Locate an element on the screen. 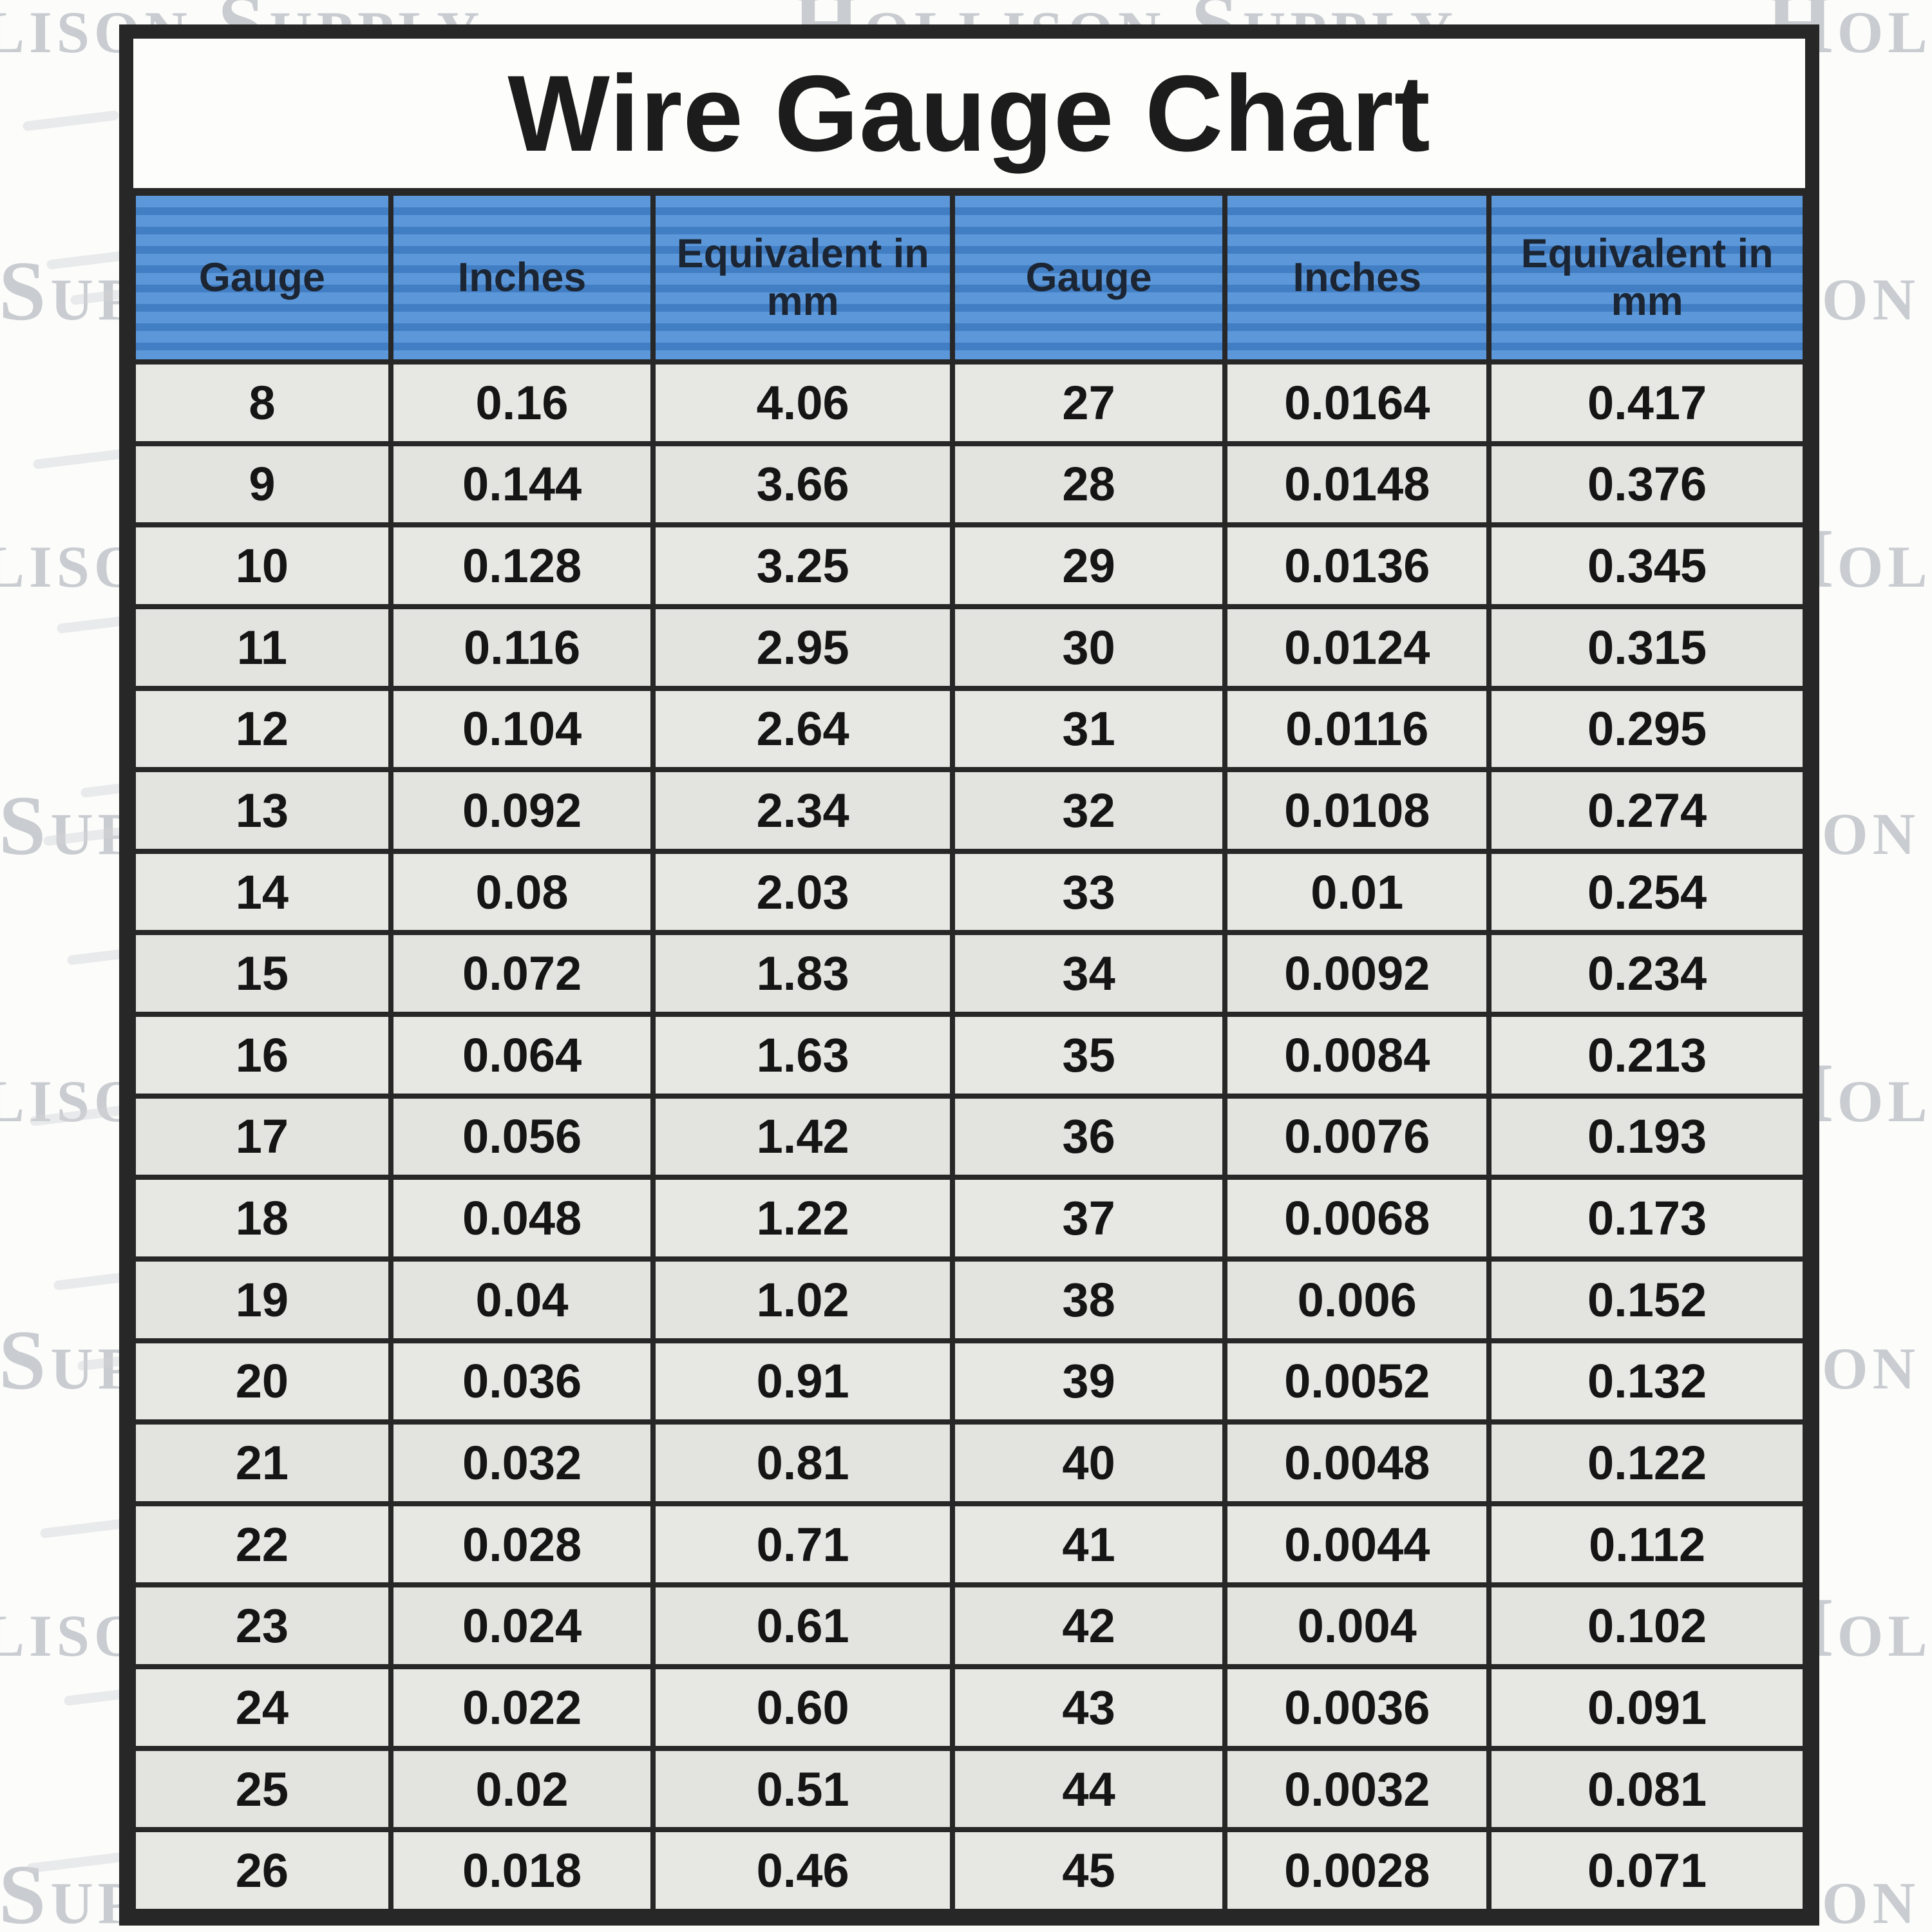 Image resolution: width=1932 pixels, height=1932 pixels. gauge-cell: 21 is located at coordinates (262, 1463).